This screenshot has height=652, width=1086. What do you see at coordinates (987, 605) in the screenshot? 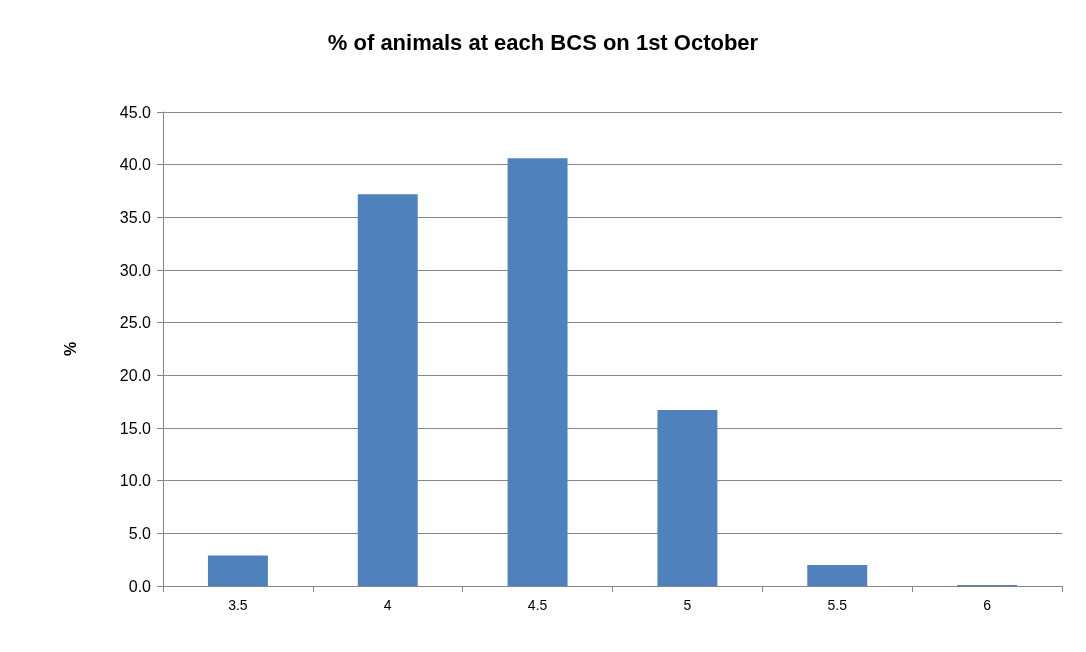
I see `x-tick-label: 6` at bounding box center [987, 605].